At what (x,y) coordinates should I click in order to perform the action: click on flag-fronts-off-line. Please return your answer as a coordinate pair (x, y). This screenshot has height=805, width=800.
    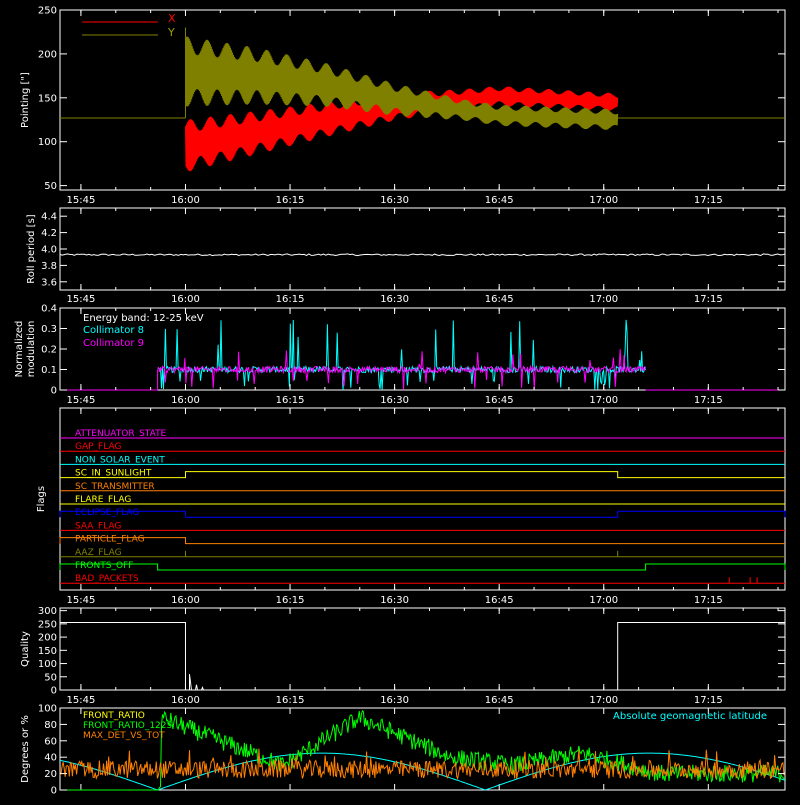
    Looking at the image, I should click on (422, 567).